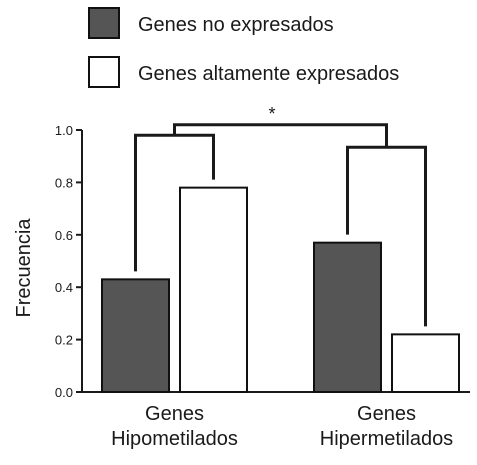 The width and height of the screenshot is (477, 465). I want to click on significance-marker: *, so click(271, 114).